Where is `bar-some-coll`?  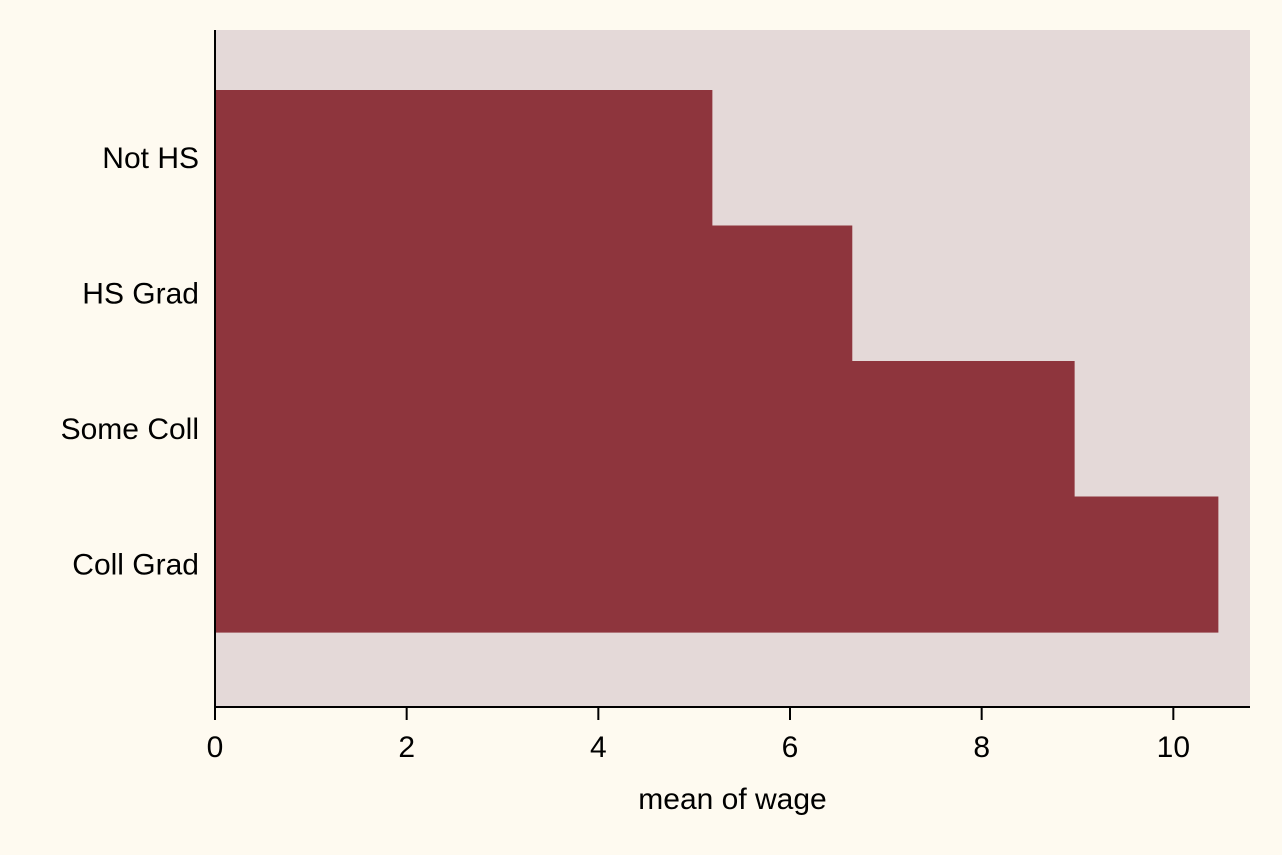 bar-some-coll is located at coordinates (645, 429).